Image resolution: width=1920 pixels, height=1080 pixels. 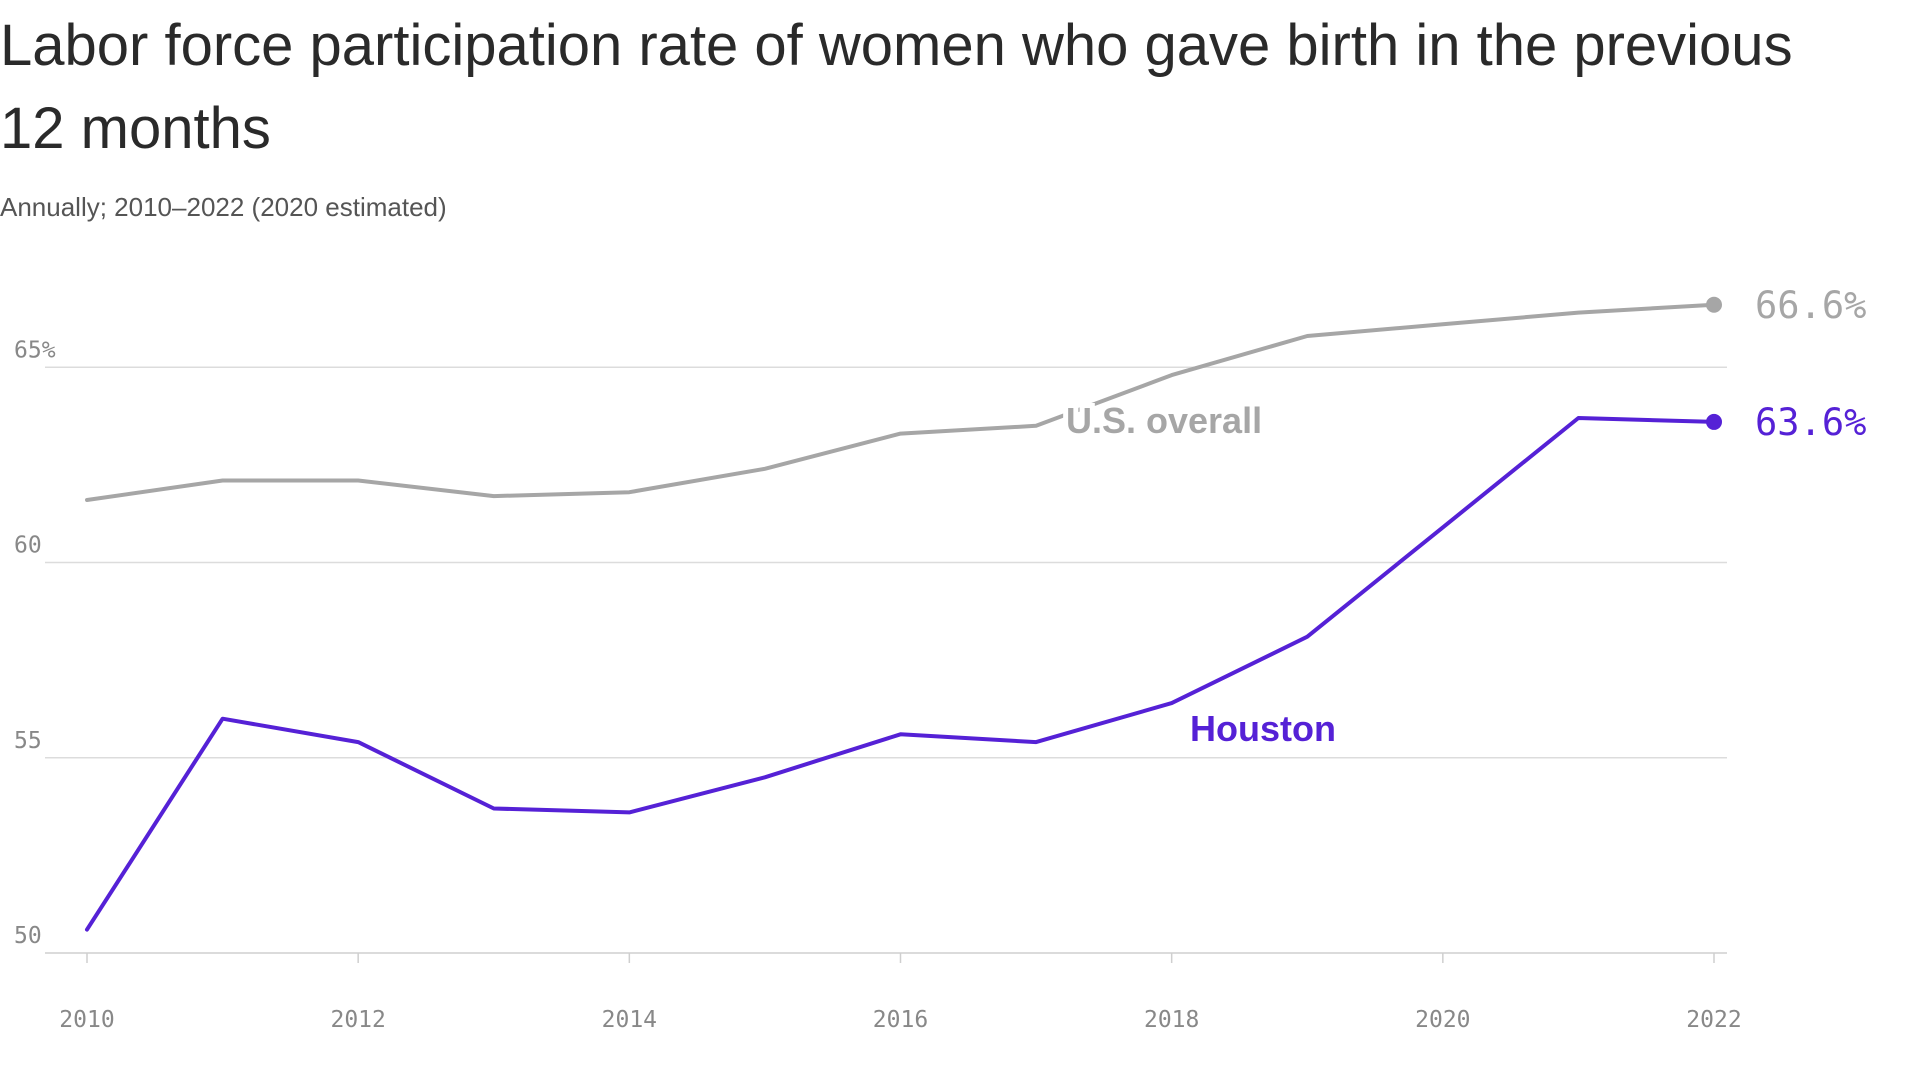 What do you see at coordinates (1263, 728) in the screenshot?
I see `series-label-houston: Houston` at bounding box center [1263, 728].